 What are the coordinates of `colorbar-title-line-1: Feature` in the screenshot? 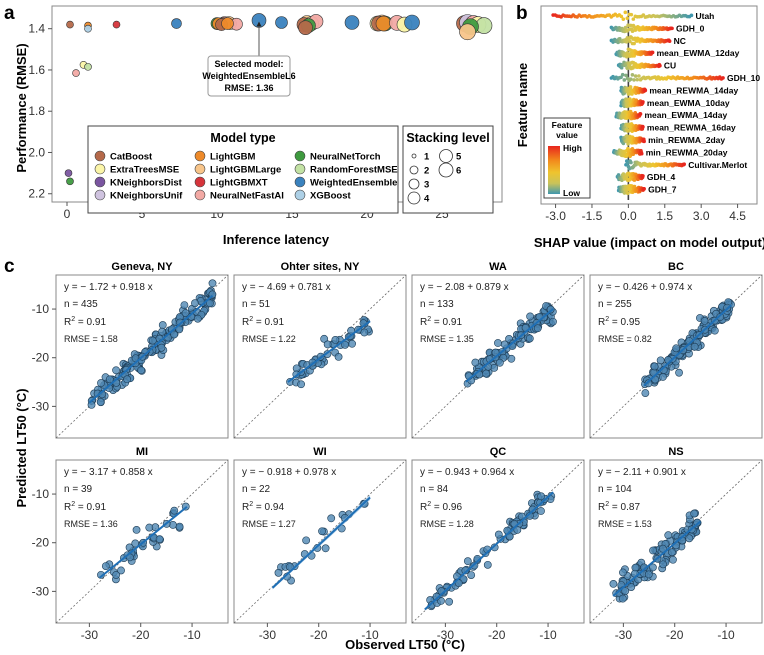 It's located at (567, 125).